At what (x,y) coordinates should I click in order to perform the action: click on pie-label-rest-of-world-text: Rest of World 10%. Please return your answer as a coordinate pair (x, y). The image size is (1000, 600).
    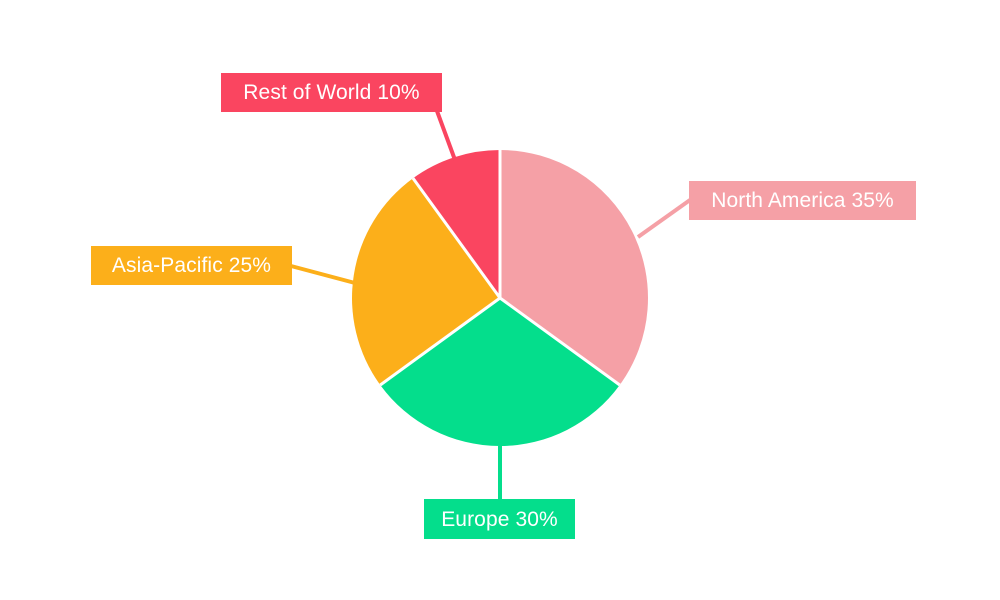
    Looking at the image, I should click on (331, 92).